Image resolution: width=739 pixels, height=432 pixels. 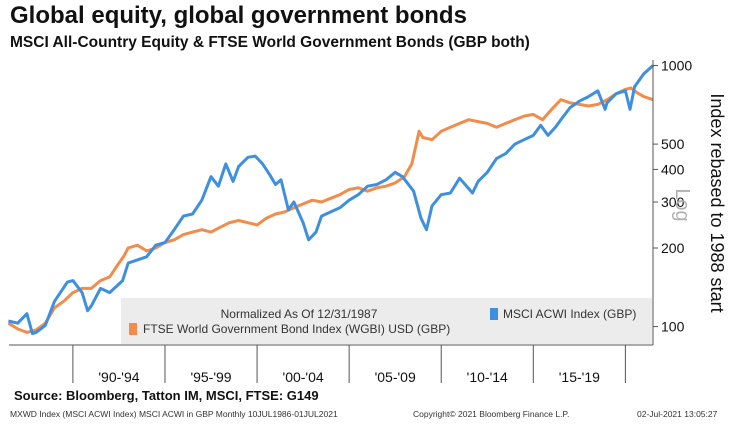 I want to click on footer-timestamp: 02-Jul-2021 13:05:27, so click(x=677, y=414).